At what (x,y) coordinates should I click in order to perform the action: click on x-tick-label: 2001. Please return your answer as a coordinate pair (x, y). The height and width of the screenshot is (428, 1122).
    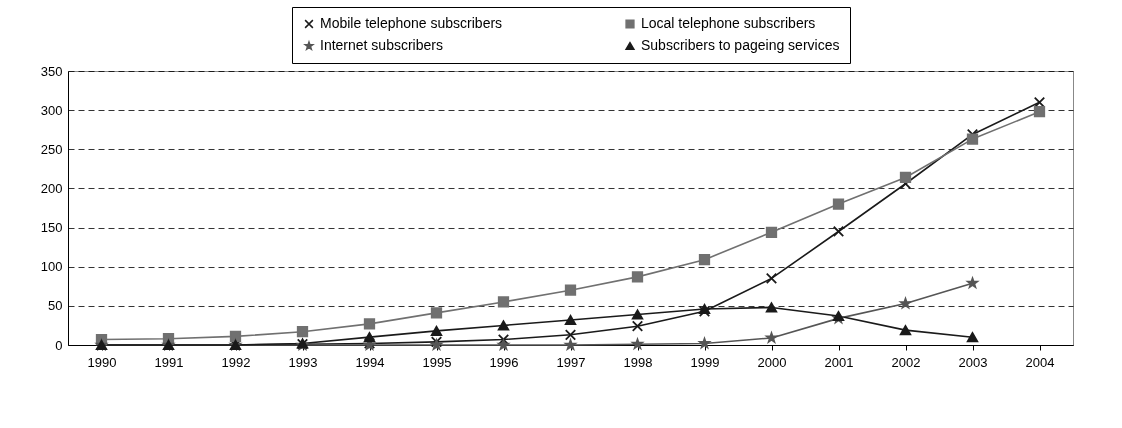
    Looking at the image, I should click on (839, 362).